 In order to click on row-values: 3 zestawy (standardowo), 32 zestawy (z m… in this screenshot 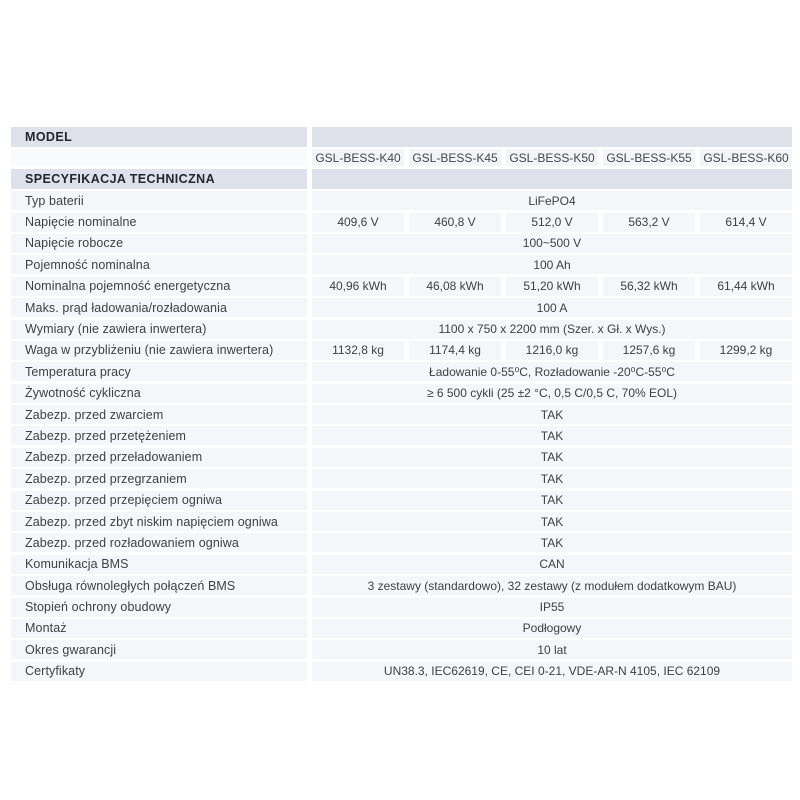, I will do `click(552, 586)`.